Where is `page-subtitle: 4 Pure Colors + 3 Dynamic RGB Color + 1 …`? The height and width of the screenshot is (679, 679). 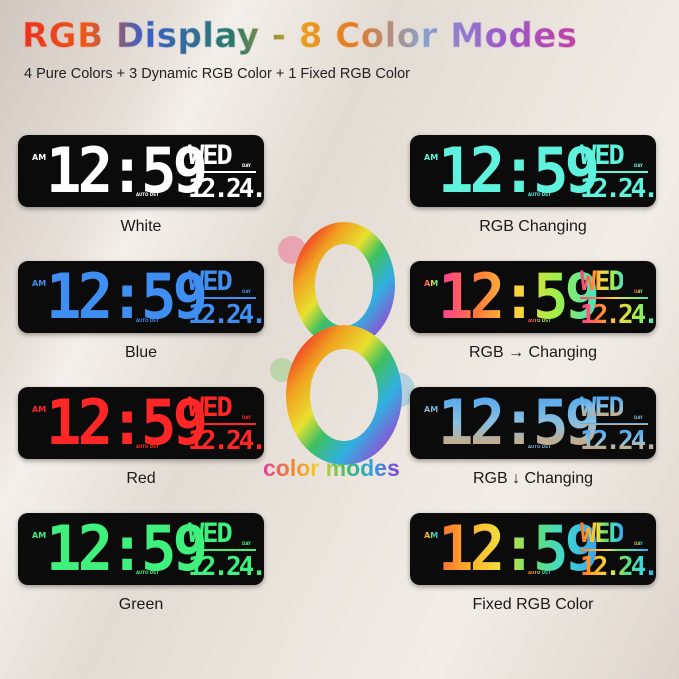
page-subtitle: 4 Pure Colors + 3 Dynamic RGB Color + 1 … is located at coordinates (217, 74).